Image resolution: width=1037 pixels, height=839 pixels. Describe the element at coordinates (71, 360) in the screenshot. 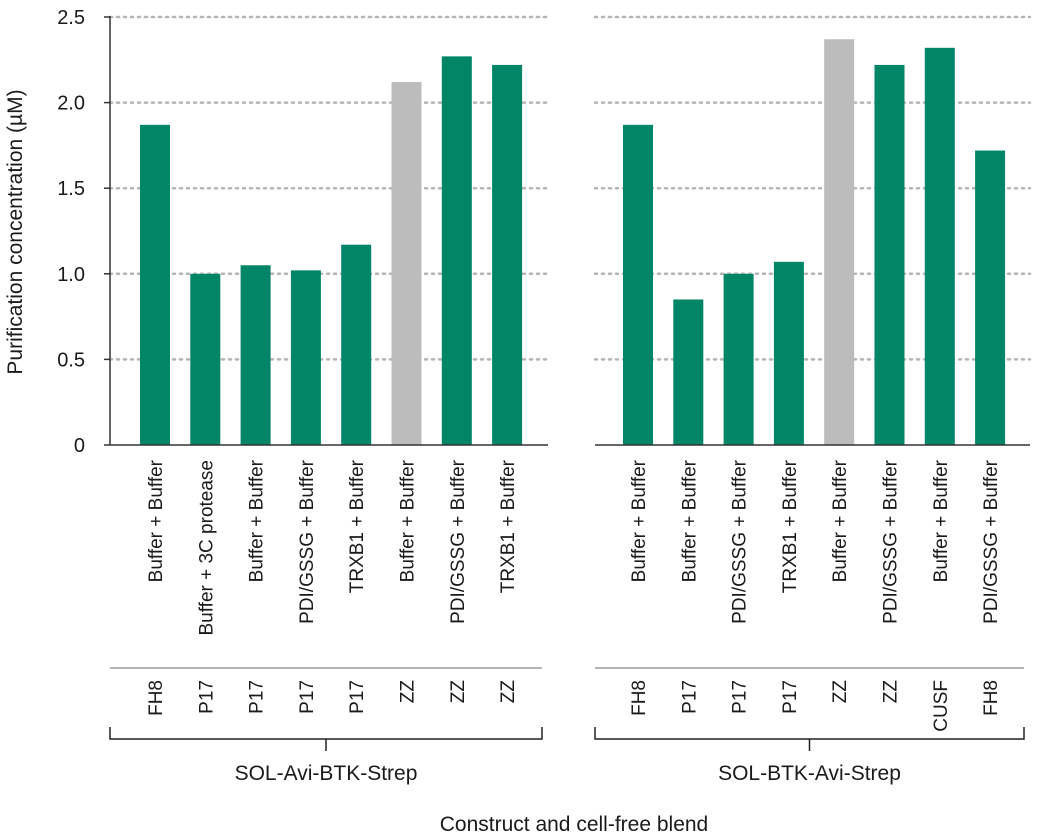

I see `y-tick-label: 0.5` at that location.